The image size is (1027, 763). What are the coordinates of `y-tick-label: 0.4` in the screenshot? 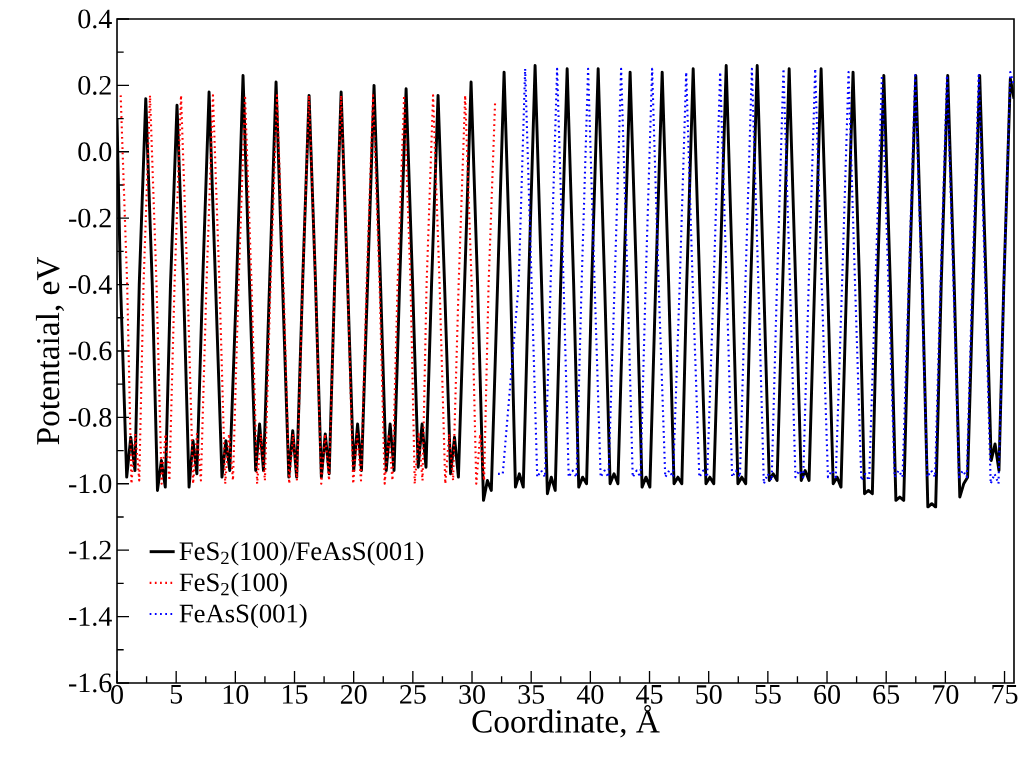 It's located at (95, 19).